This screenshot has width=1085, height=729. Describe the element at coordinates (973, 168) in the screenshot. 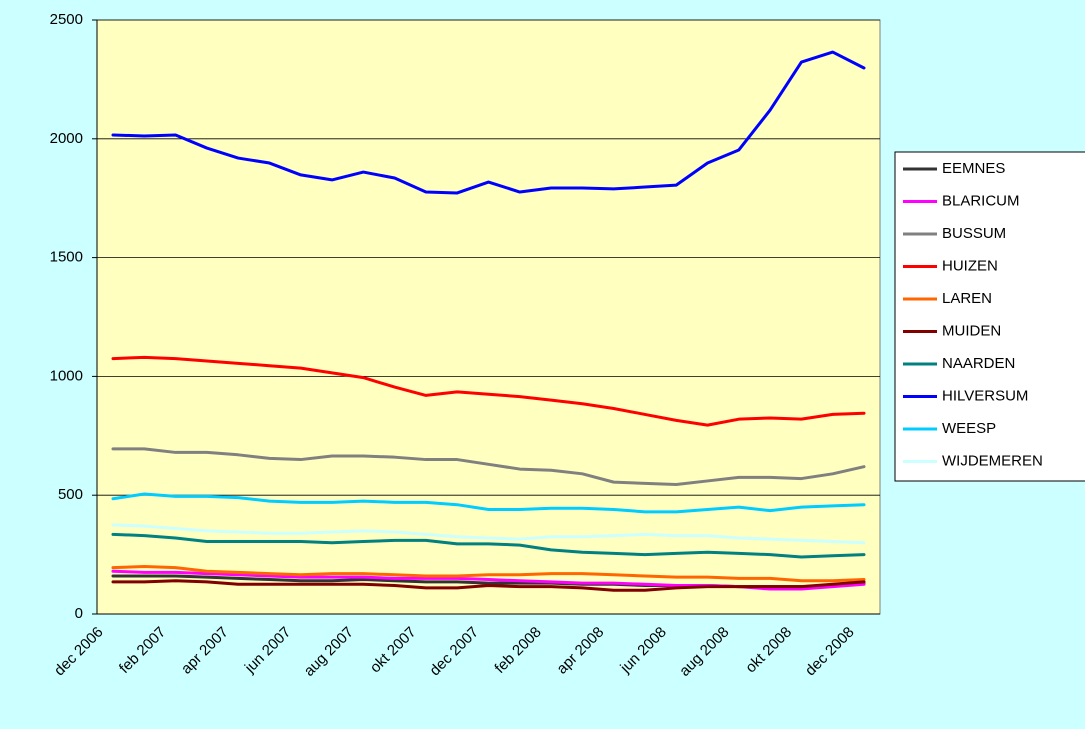

I see `legend-label: EEMNES` at that location.